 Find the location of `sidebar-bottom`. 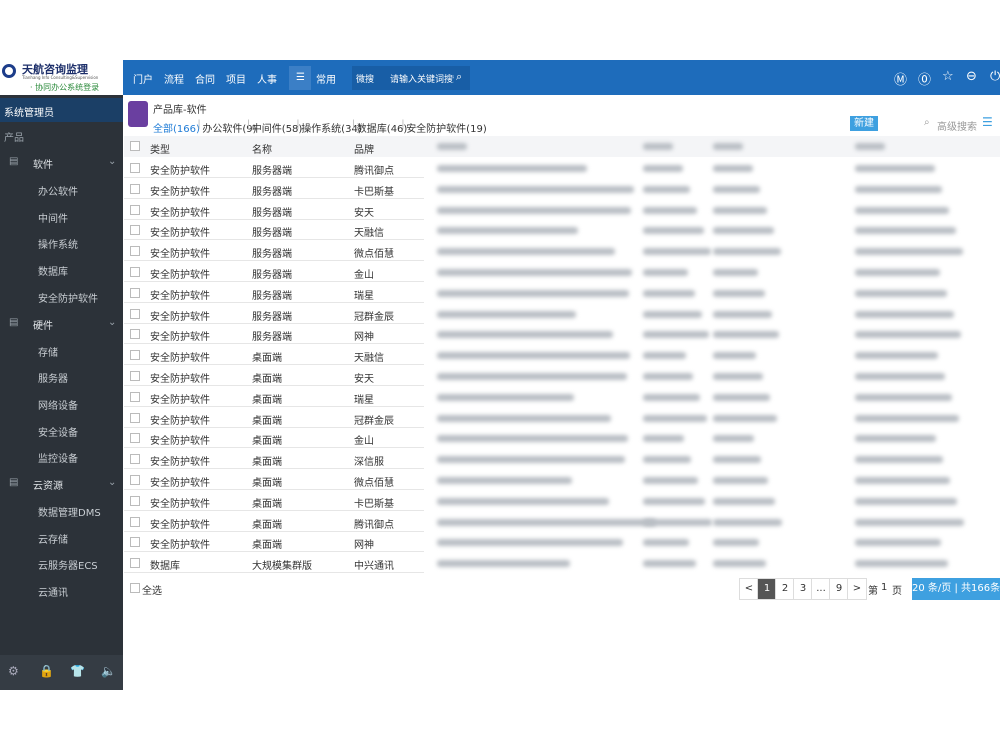

sidebar-bottom is located at coordinates (61, 672).